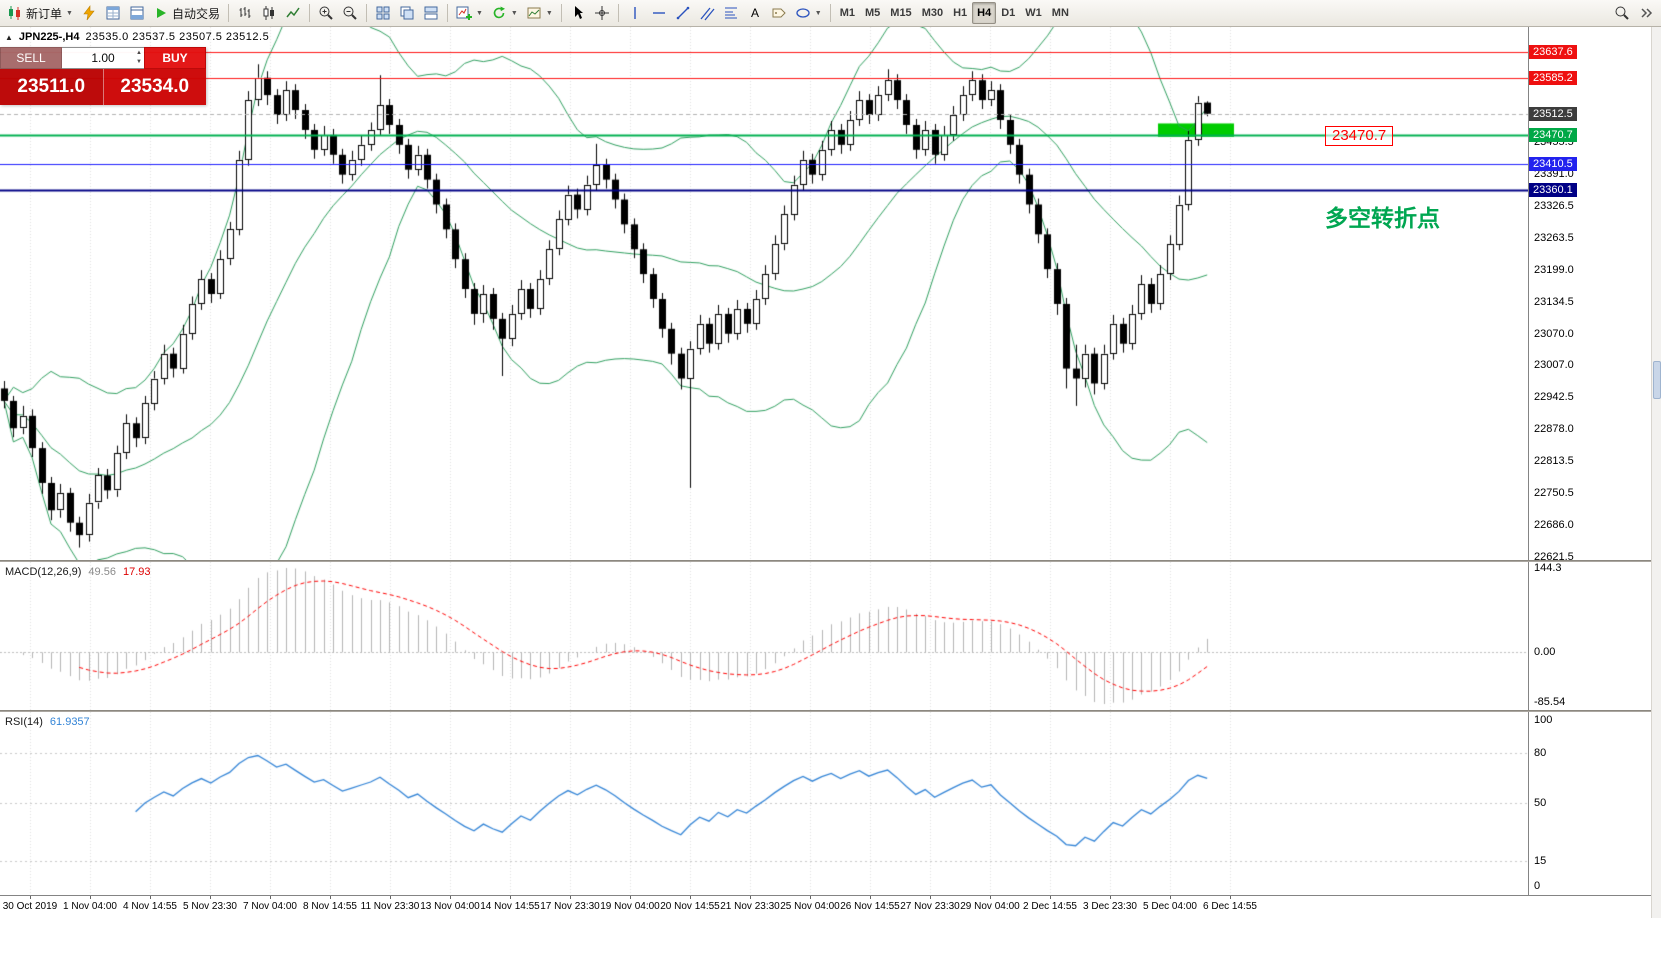 This screenshot has height=954, width=1661. What do you see at coordinates (137, 13) in the screenshot?
I see `terminal-button` at bounding box center [137, 13].